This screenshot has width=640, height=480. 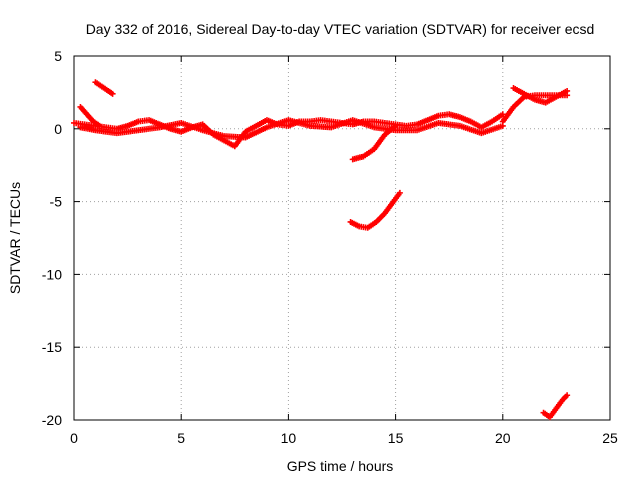 What do you see at coordinates (52, 420) in the screenshot?
I see `y-tick-label: -20` at bounding box center [52, 420].